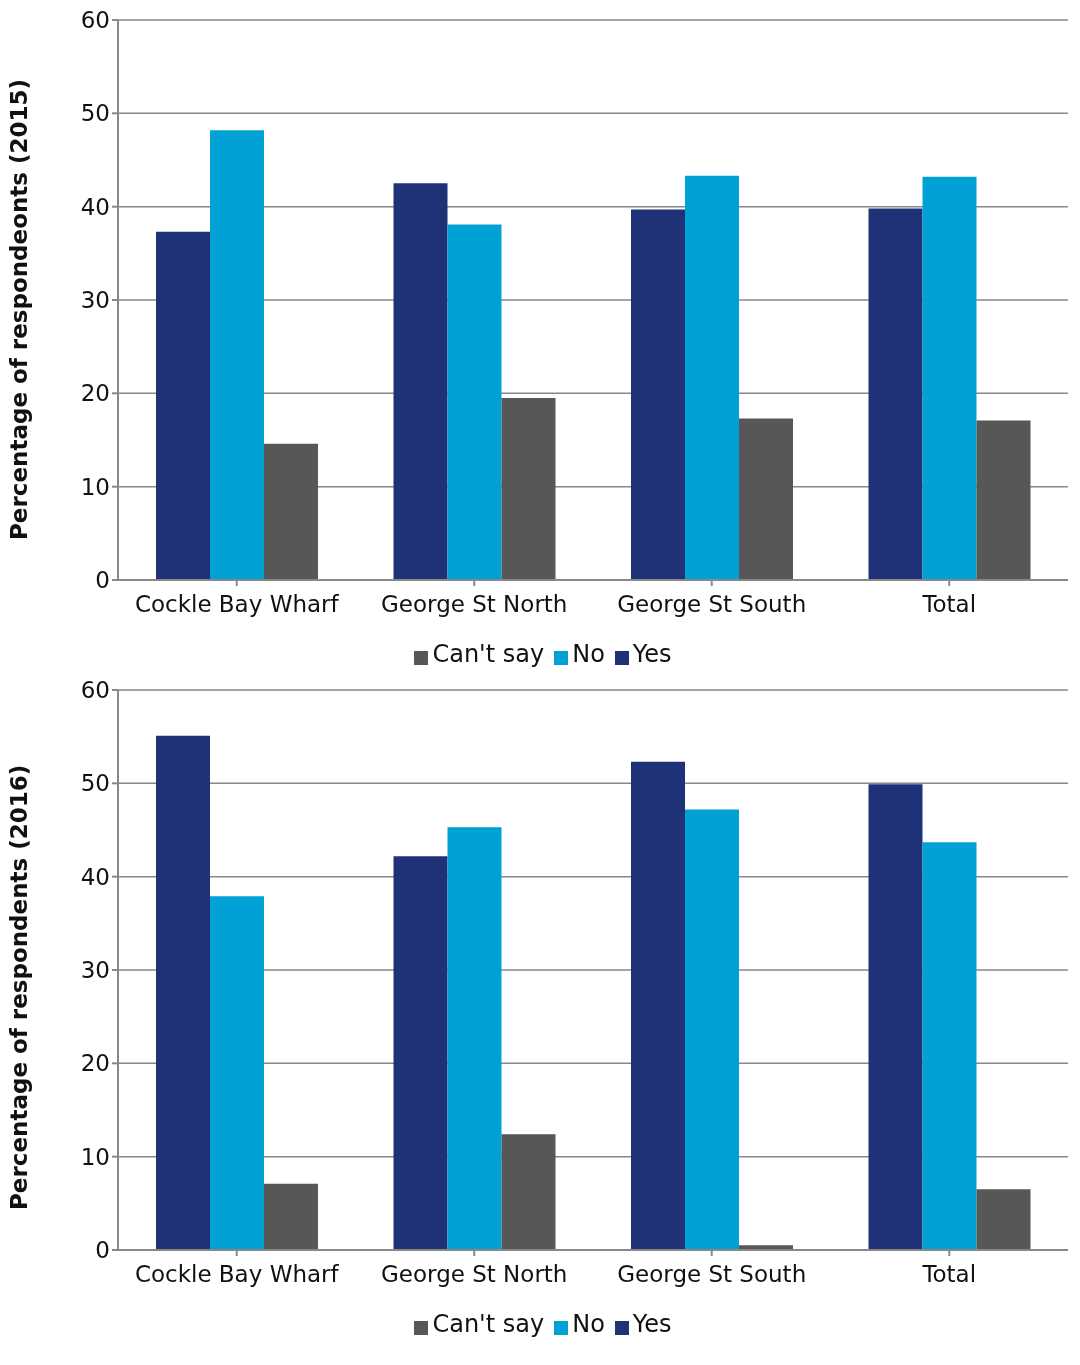 The width and height of the screenshot is (1080, 1365). I want to click on y-axis-title: Percentage of respondents (2016), so click(19, 987).